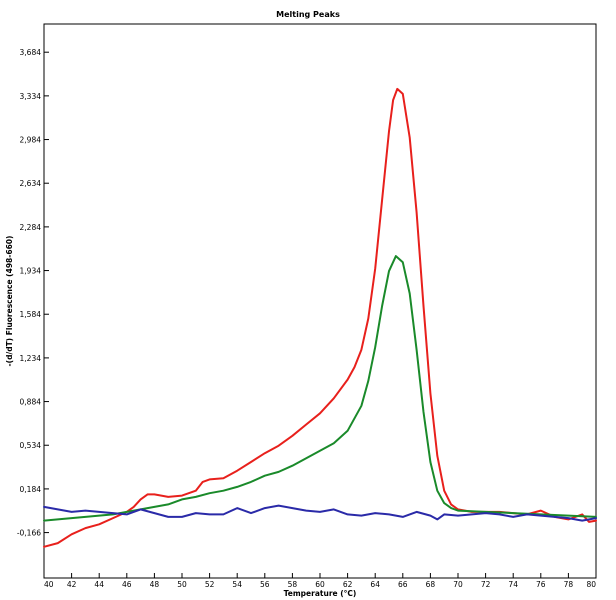 This screenshot has width=616, height=600. What do you see at coordinates (210, 584) in the screenshot?
I see `x-tick-label: 52` at bounding box center [210, 584].